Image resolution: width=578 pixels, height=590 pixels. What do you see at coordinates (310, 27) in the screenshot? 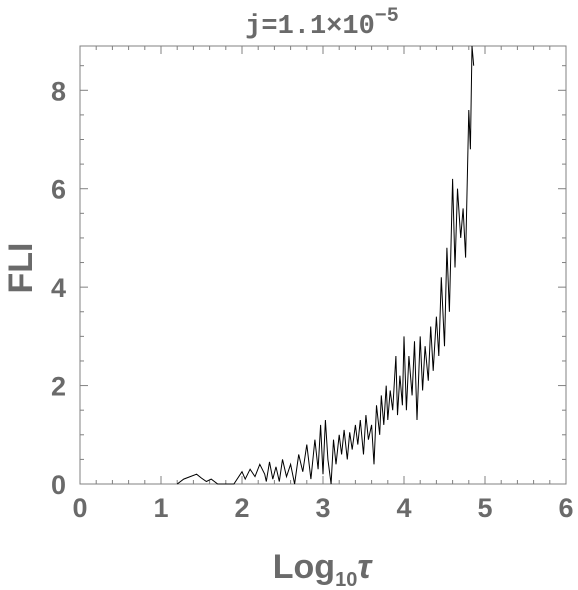
I see `chart-title-main: j=1.1×10` at bounding box center [310, 27].